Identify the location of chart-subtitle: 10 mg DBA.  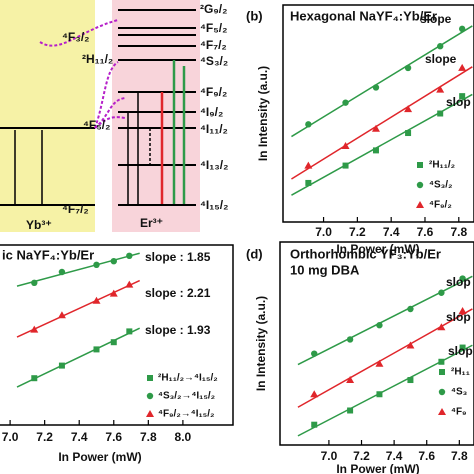
(325, 269).